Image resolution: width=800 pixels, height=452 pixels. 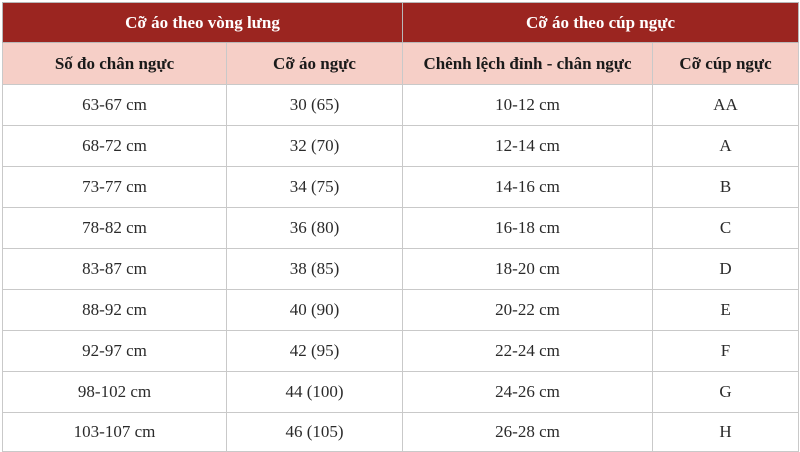 What do you see at coordinates (114, 432) in the screenshot?
I see `underbust-cell: 103-107 cm` at bounding box center [114, 432].